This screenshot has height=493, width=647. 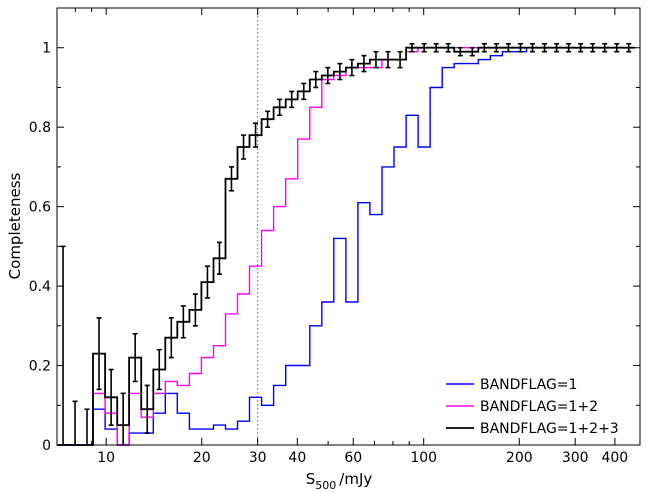 I want to click on y-tick-label: 0.8, so click(x=40, y=128).